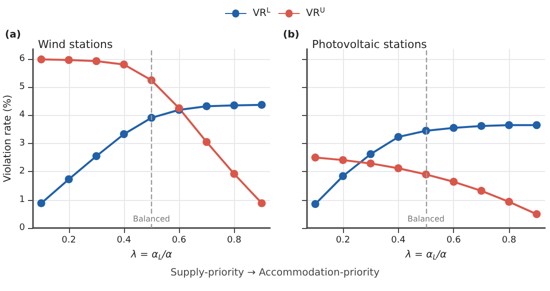  What do you see at coordinates (275, 273) in the screenshot?
I see `text: Supply-priority → Accommodation-priority` at bounding box center [275, 273].